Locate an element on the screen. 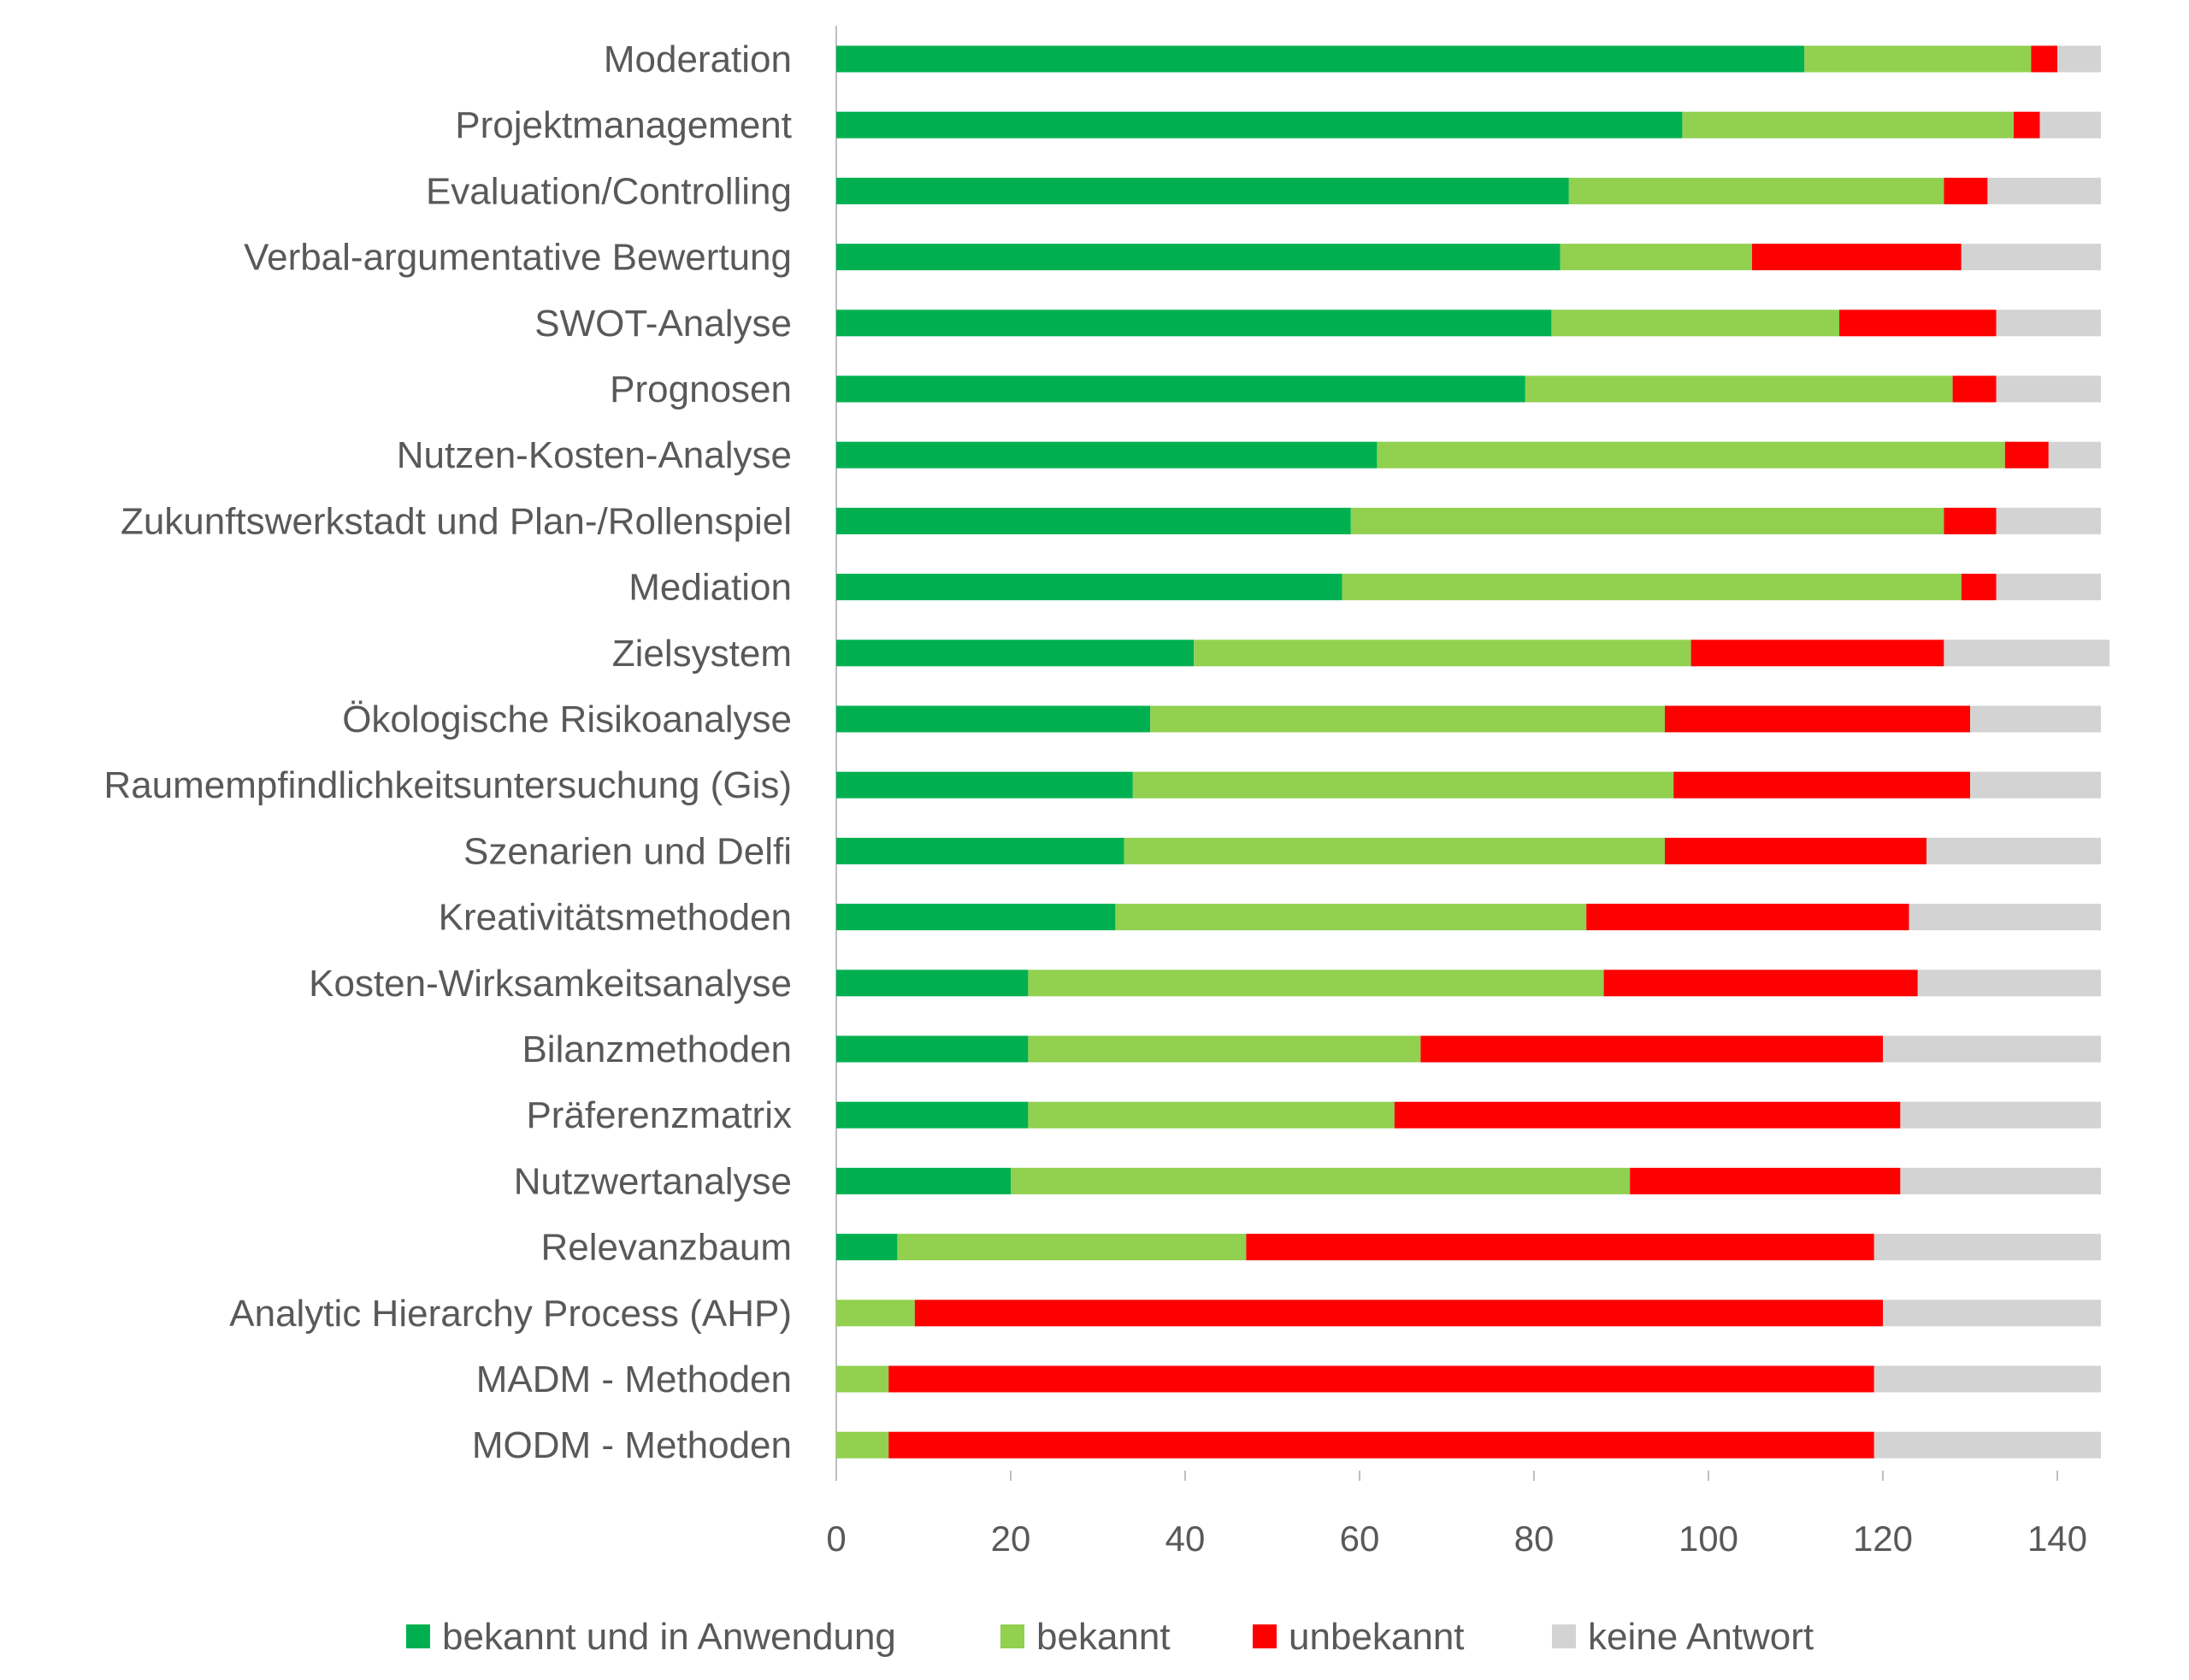  category-label: SWOT-Analyse is located at coordinates (663, 324).